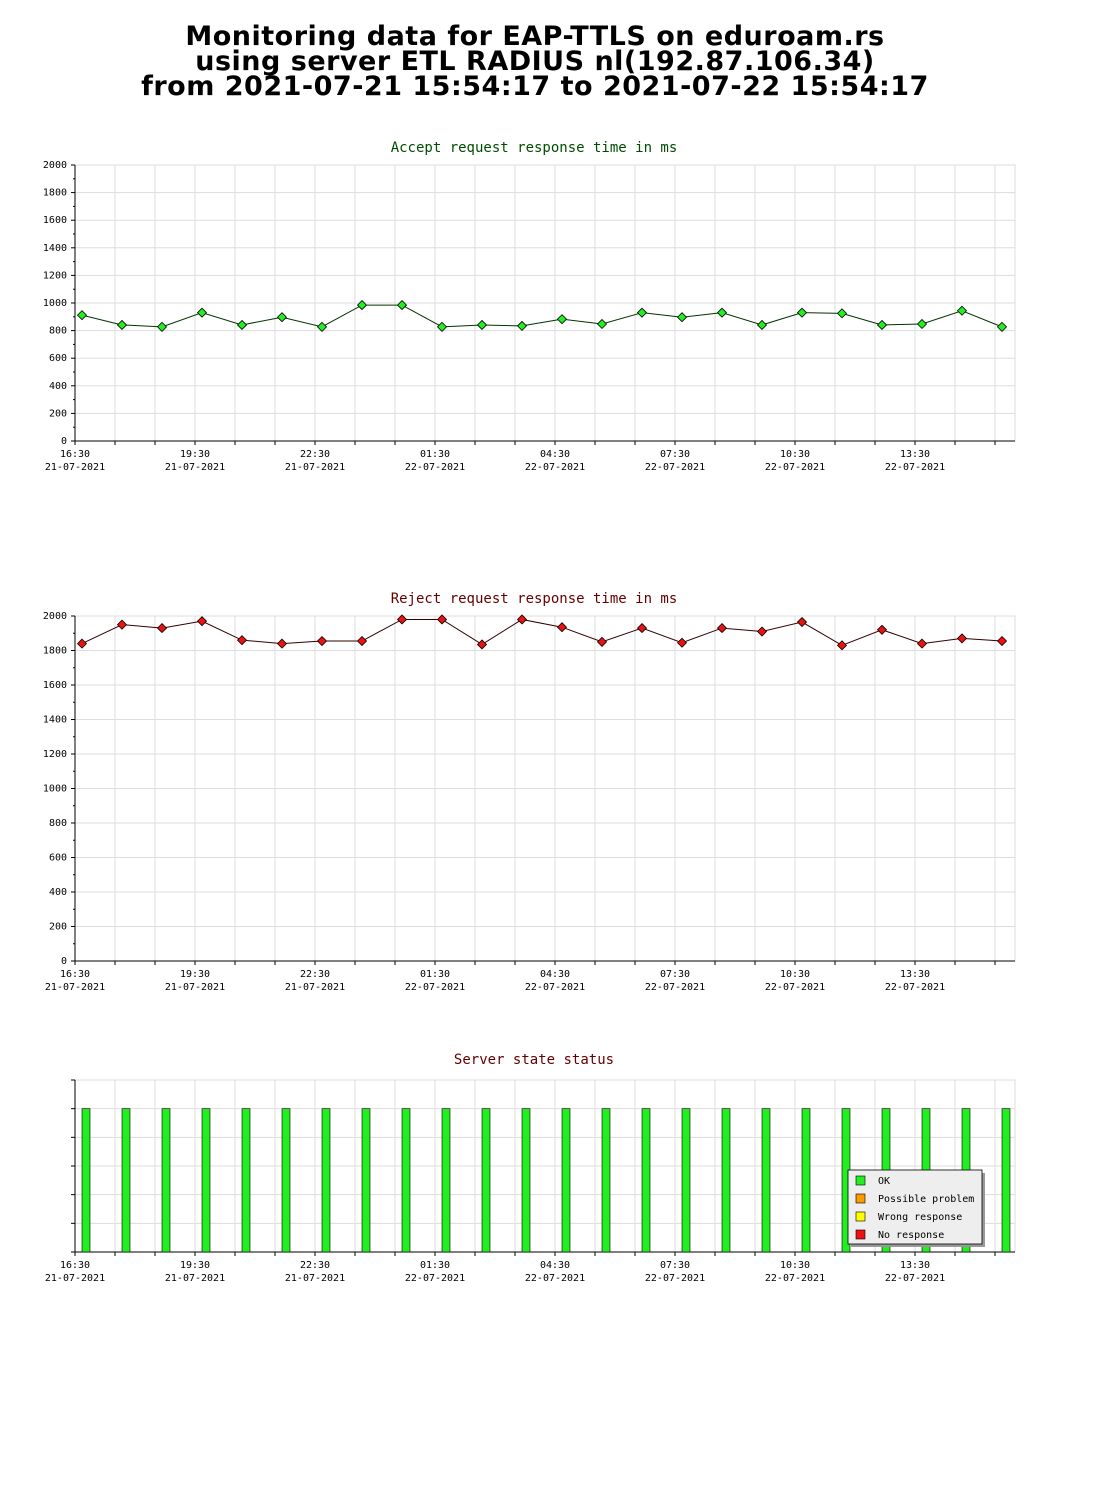 The image size is (1100, 1500). I want to click on chart-title: Server state status, so click(534, 1060).